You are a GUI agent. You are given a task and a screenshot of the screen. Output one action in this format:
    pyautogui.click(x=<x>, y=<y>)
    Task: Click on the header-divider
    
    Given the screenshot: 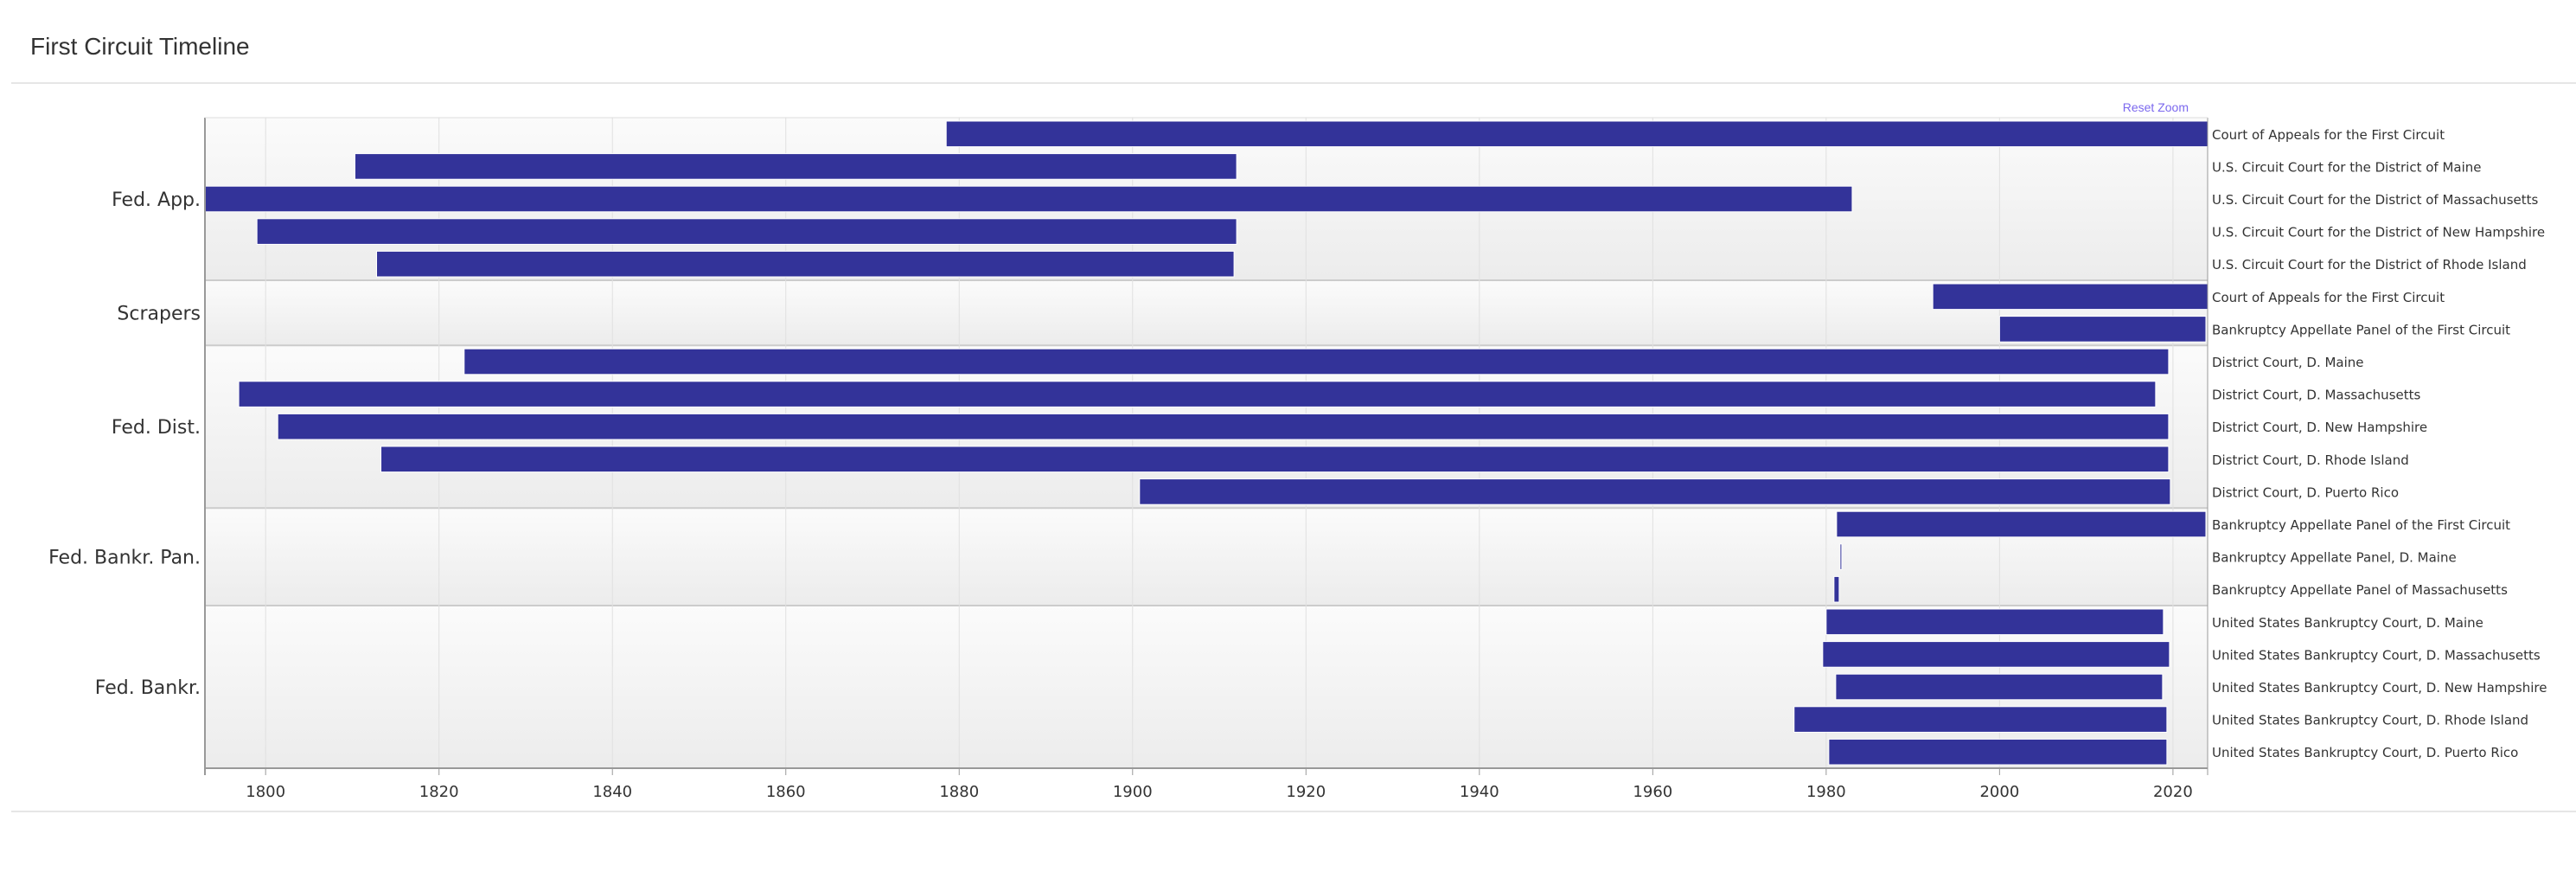 What is the action you would take?
    pyautogui.click(x=1294, y=83)
    